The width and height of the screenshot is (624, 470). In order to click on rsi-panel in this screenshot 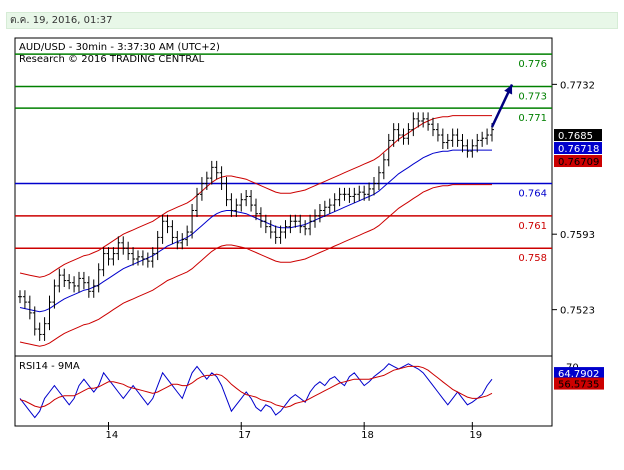, I will do `click(283, 391)`.